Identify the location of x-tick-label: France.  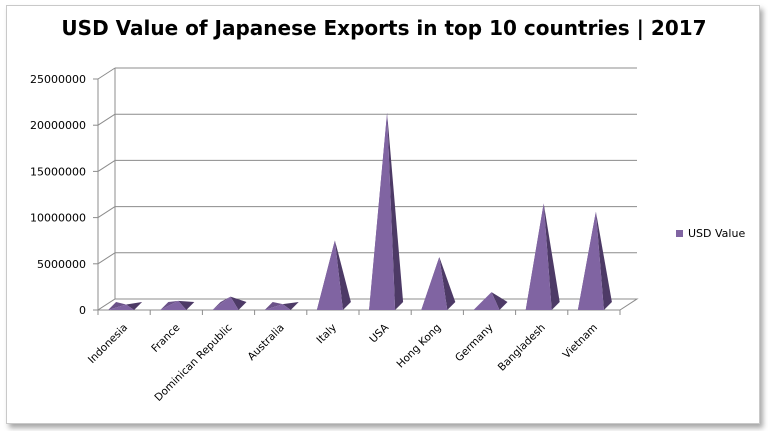
(165, 338).